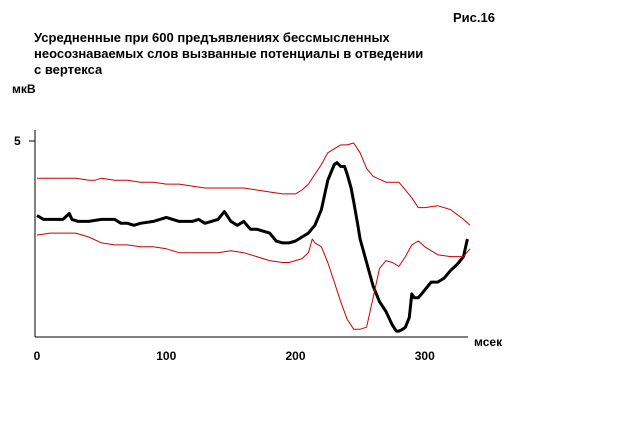 The image size is (640, 442). I want to click on x-tick-label: 0, so click(37, 356).